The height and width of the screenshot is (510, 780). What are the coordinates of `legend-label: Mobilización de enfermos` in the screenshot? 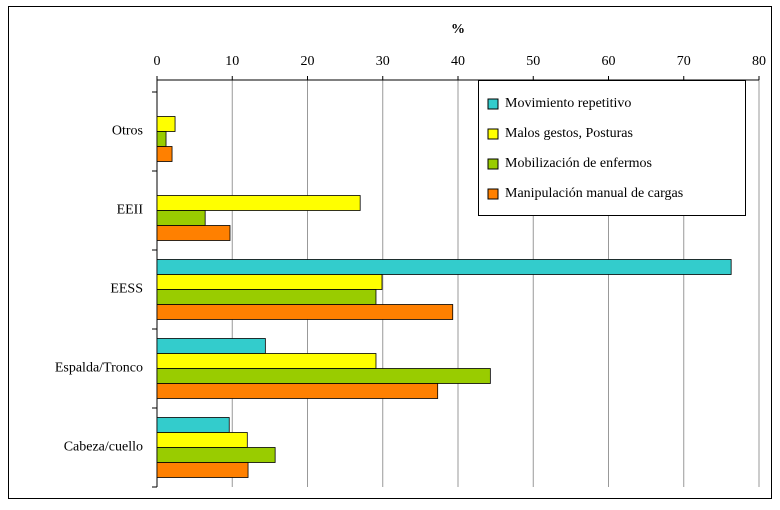 It's located at (578, 163).